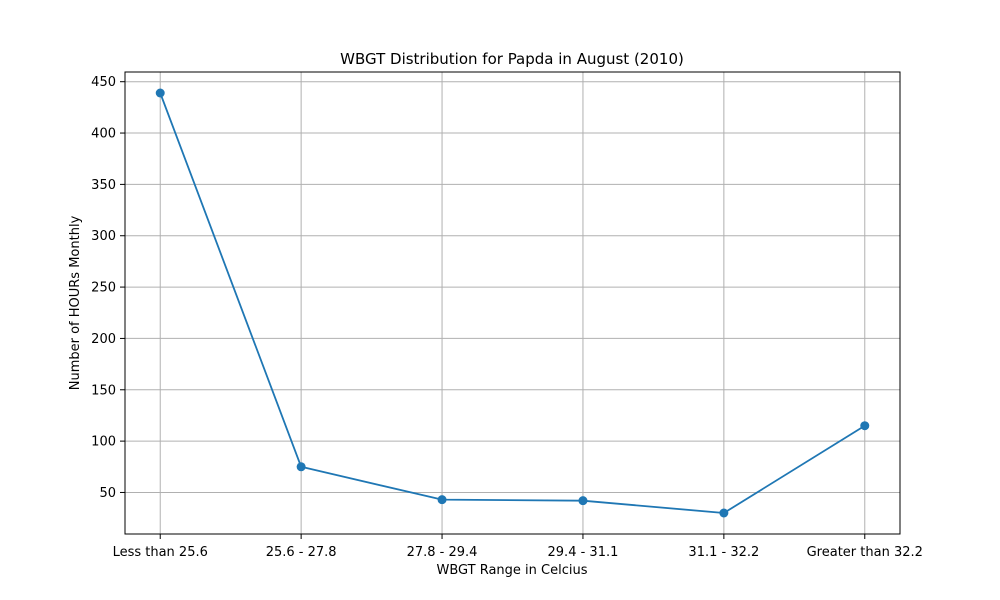  What do you see at coordinates (103, 288) in the screenshot?
I see `y-tick-label: 250` at bounding box center [103, 288].